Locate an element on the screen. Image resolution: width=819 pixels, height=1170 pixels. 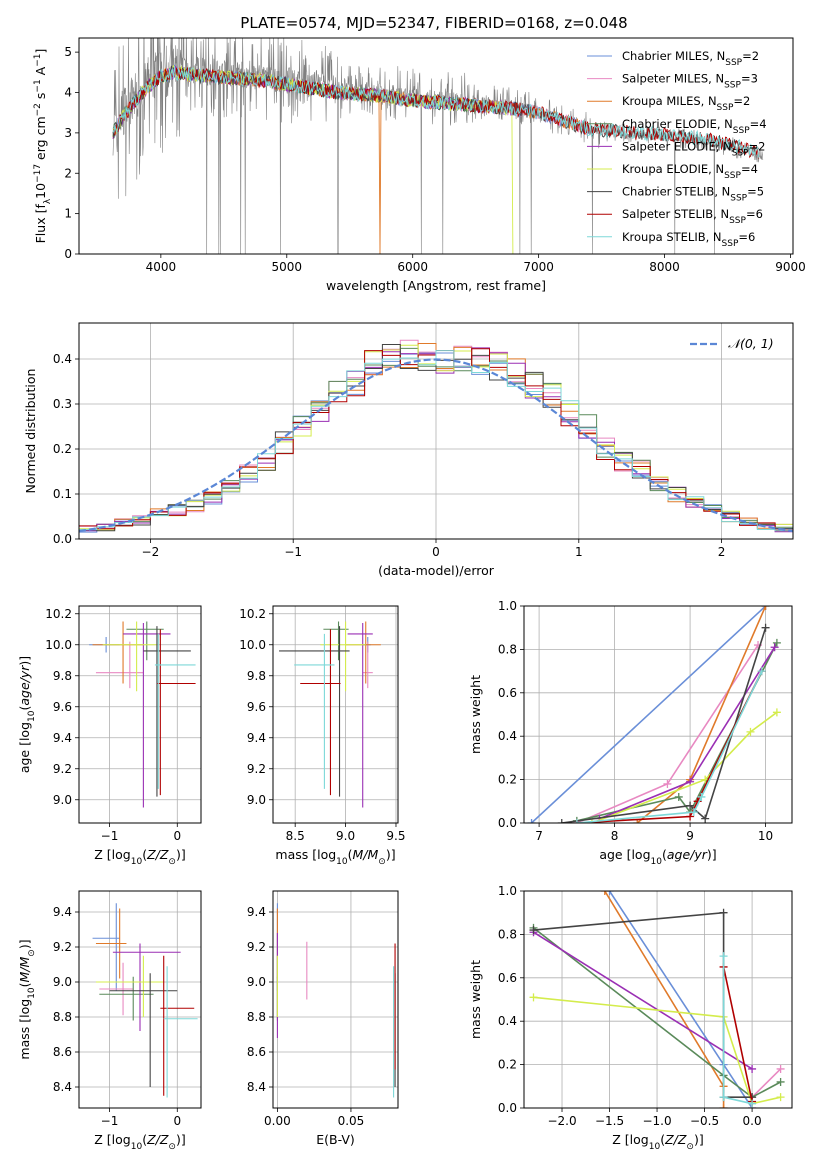
normal-curve is located at coordinates (436, 445).